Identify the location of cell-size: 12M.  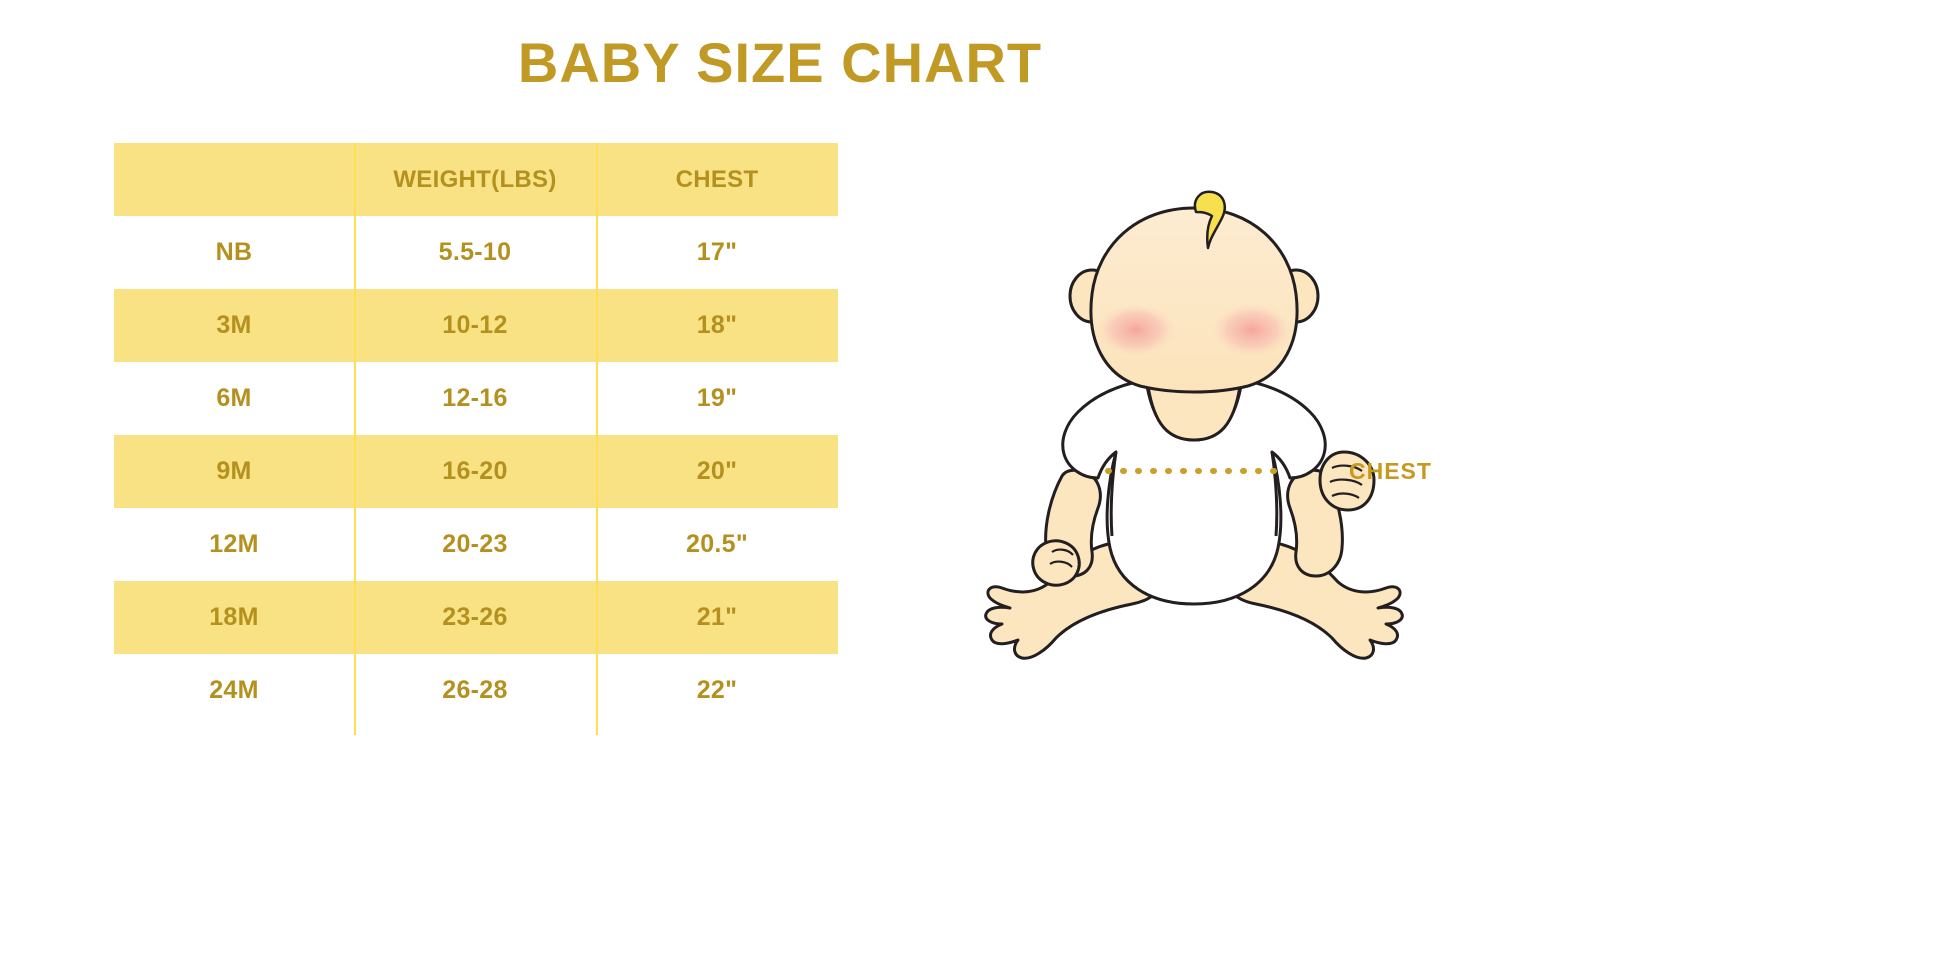
(234, 544).